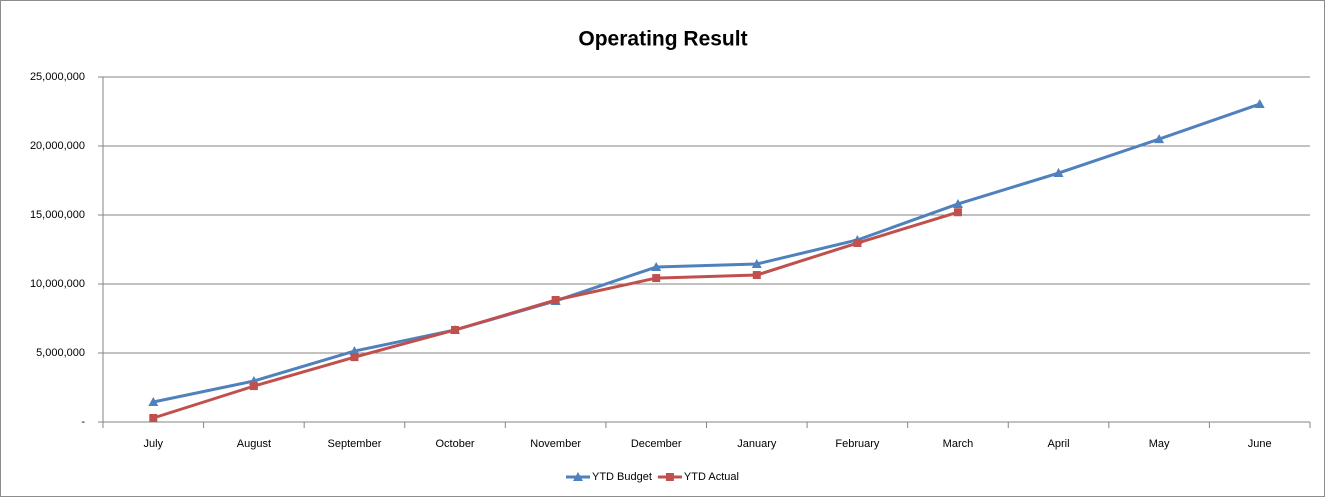  Describe the element at coordinates (57, 77) in the screenshot. I see `y-tick-label: 25,000,000` at that location.